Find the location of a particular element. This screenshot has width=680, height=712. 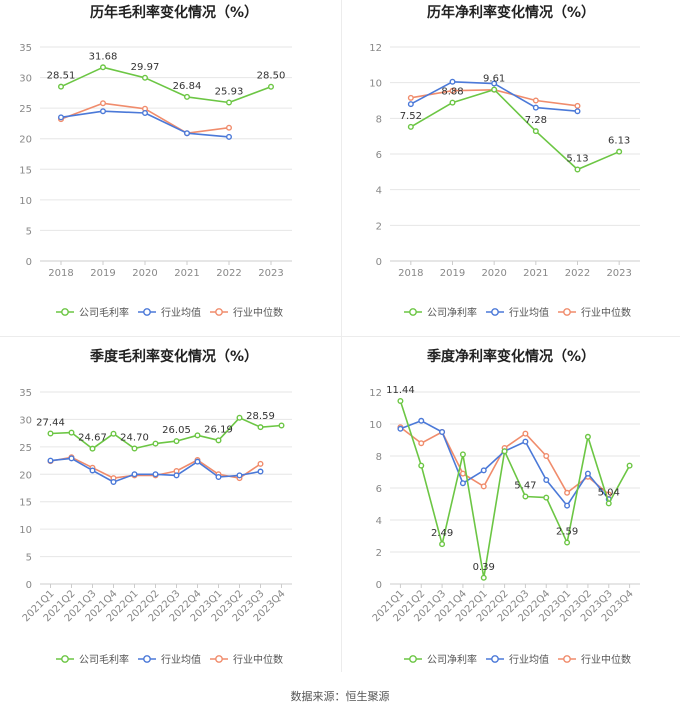

legend-label: 行业中位数 is located at coordinates (606, 659).